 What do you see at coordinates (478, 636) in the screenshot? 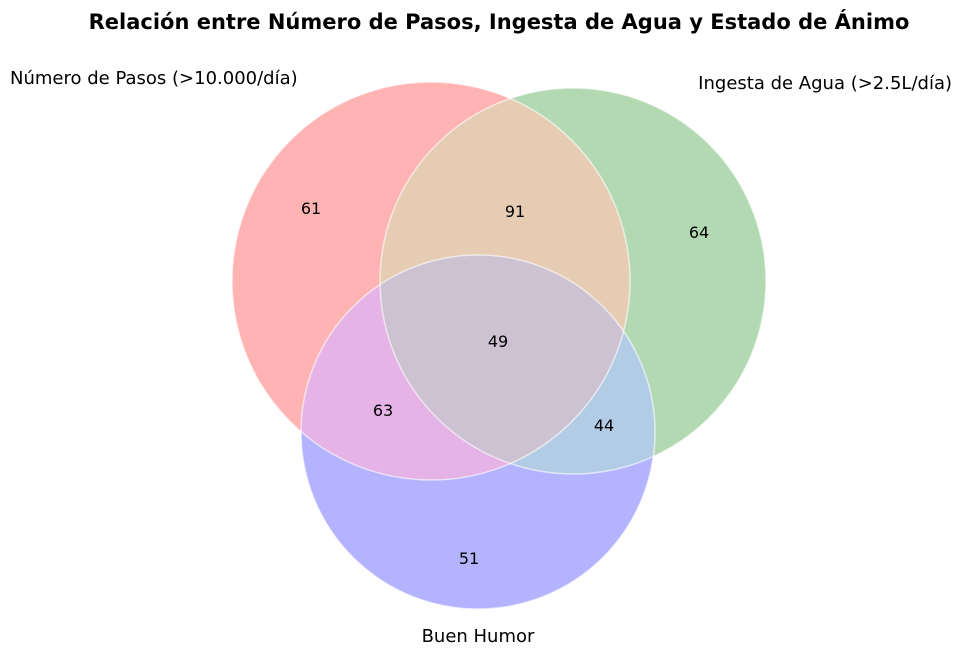
I see `set-label-humor: Buen Humor` at bounding box center [478, 636].